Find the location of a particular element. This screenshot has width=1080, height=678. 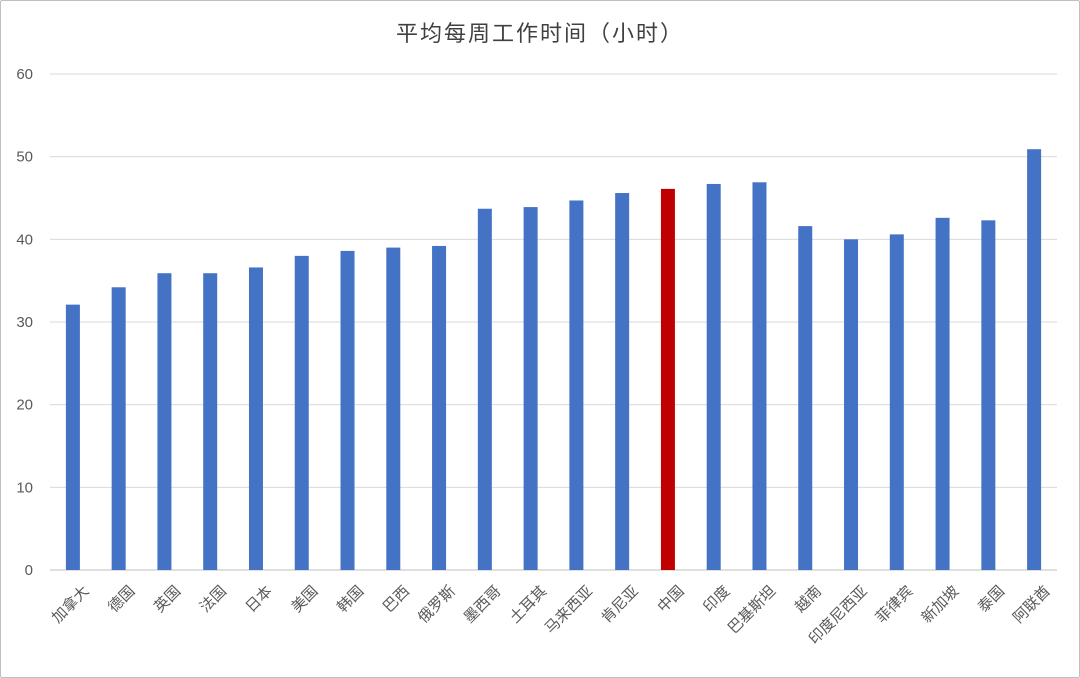

x-tick-label: 越南 is located at coordinates (808, 599).